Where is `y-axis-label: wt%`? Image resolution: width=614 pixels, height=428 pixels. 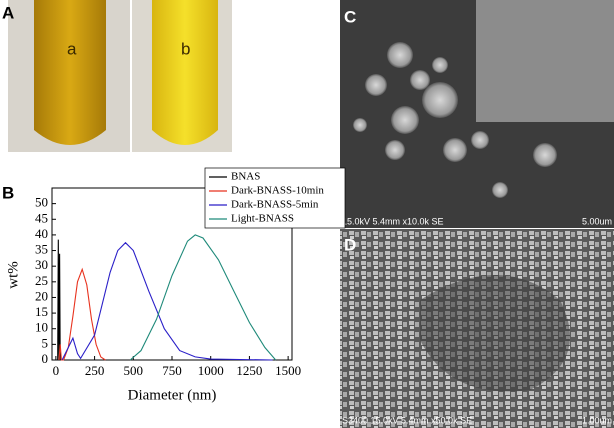
y-axis-label: wt% is located at coordinates (13, 275).